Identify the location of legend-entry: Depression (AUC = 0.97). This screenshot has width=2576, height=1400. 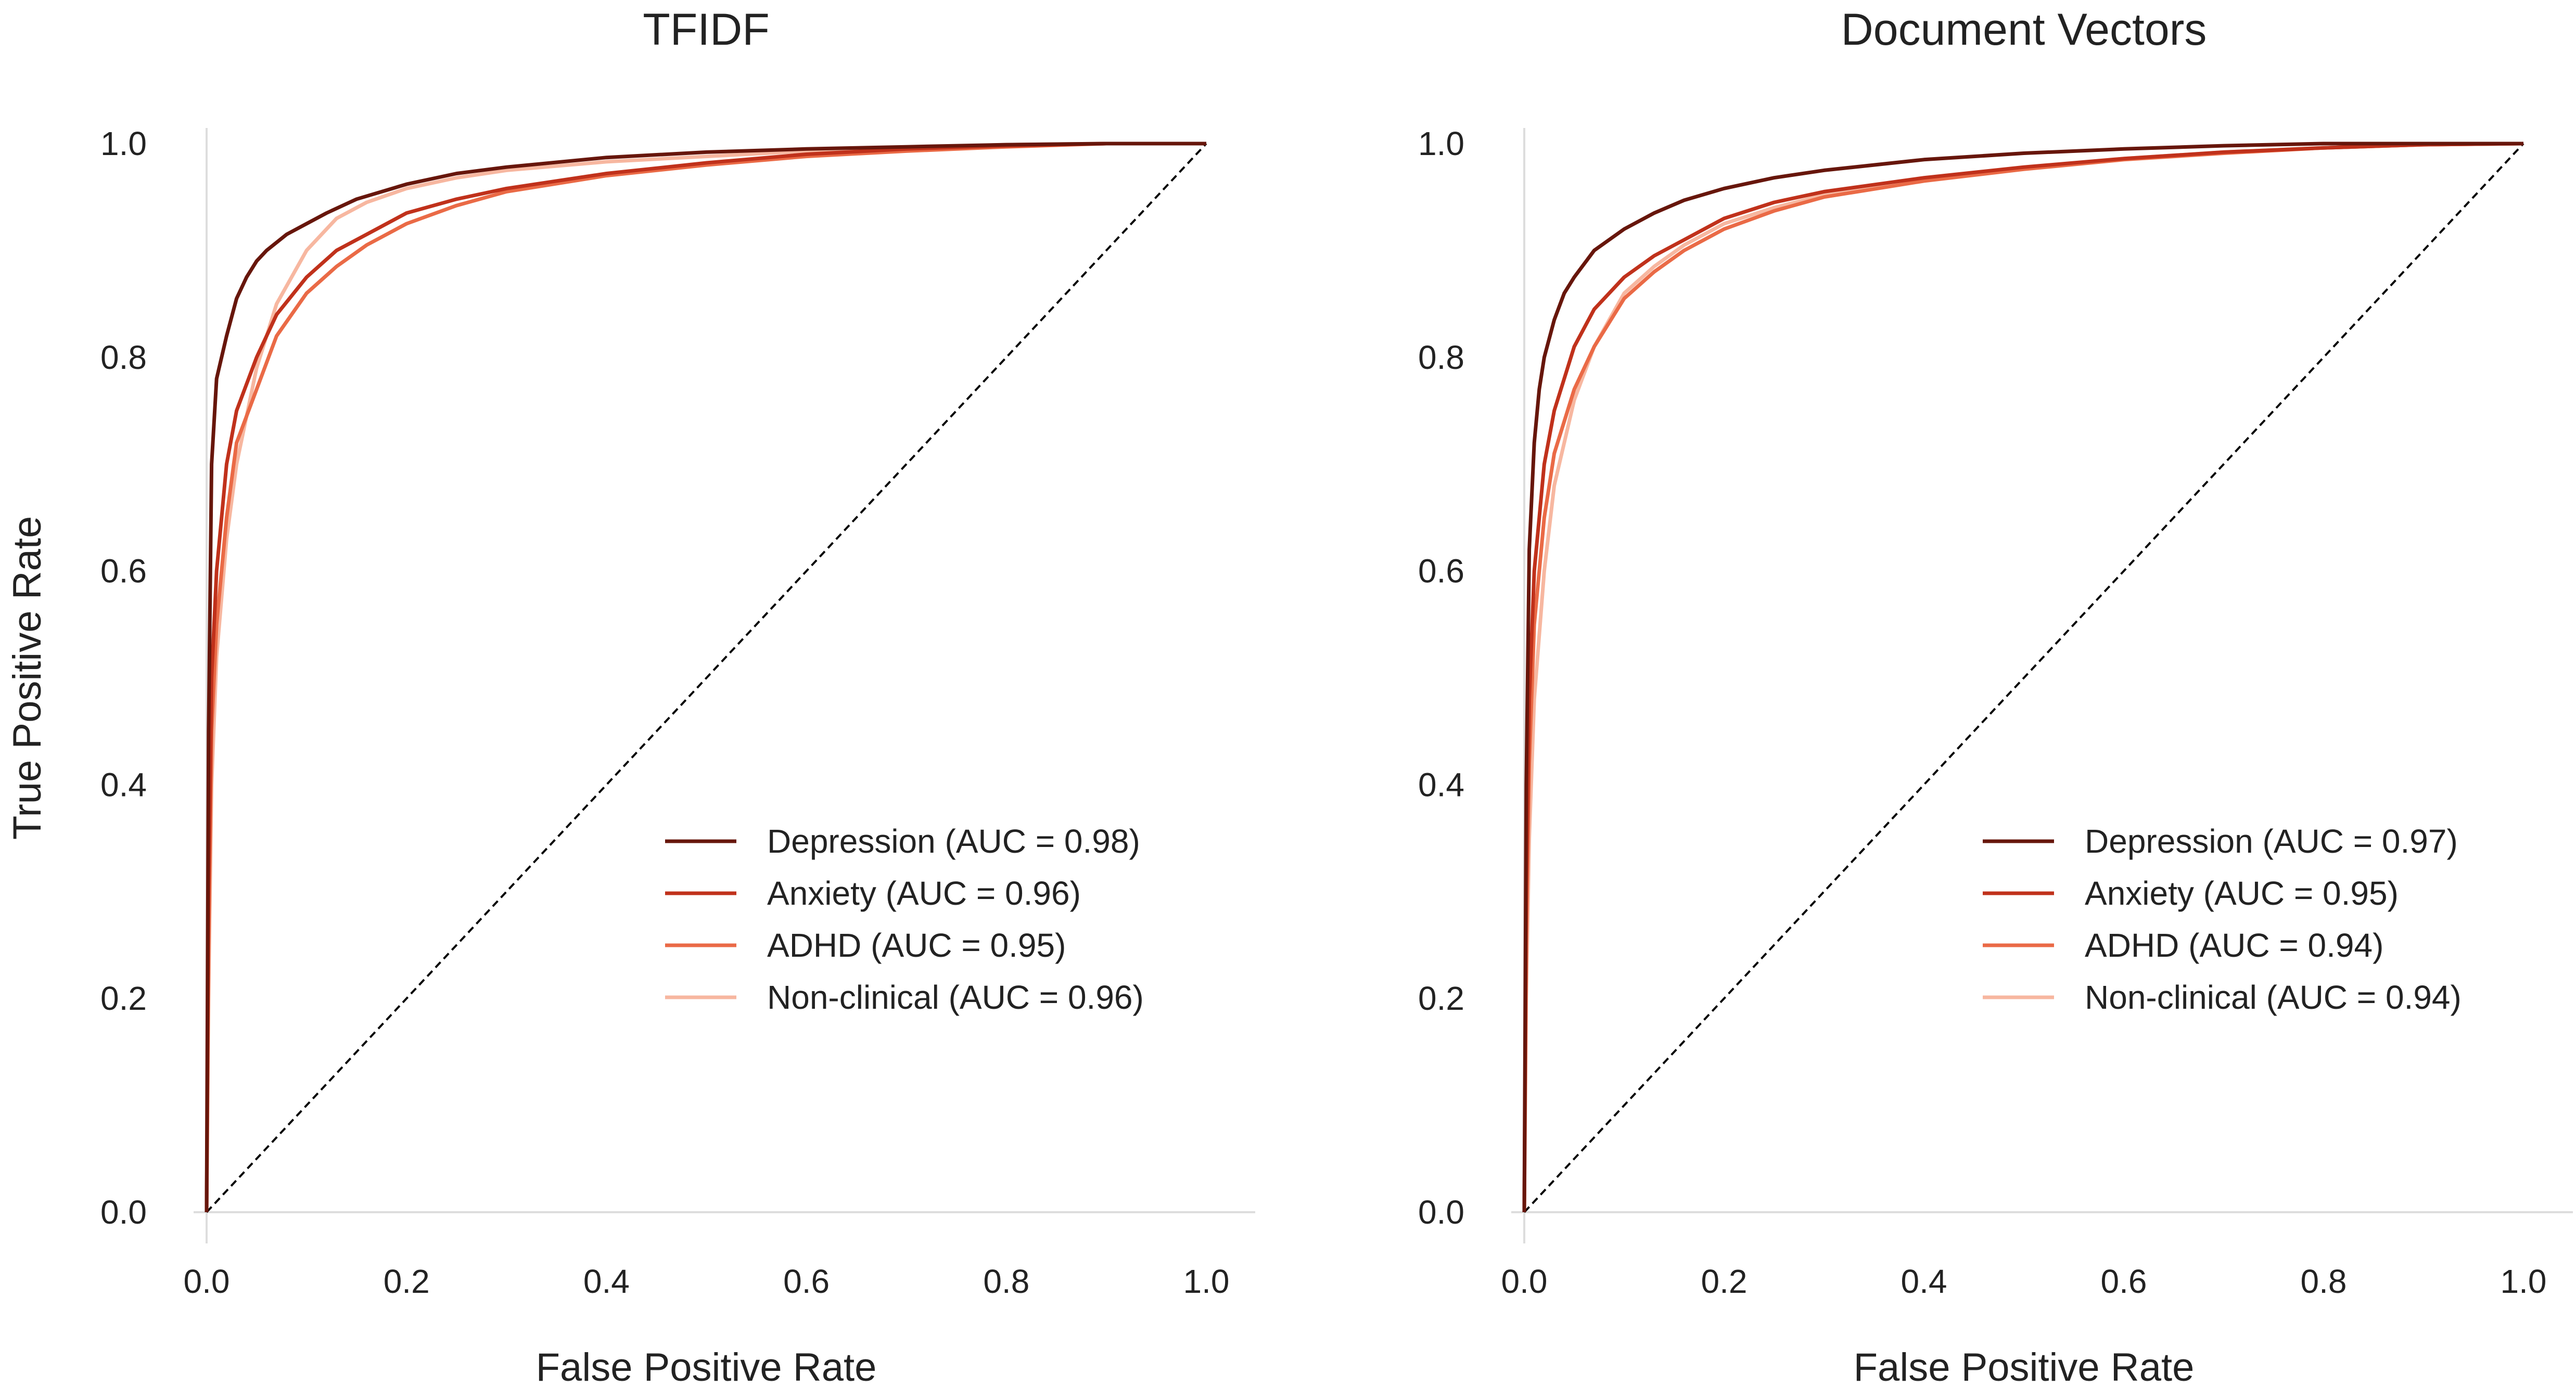
(2271, 841).